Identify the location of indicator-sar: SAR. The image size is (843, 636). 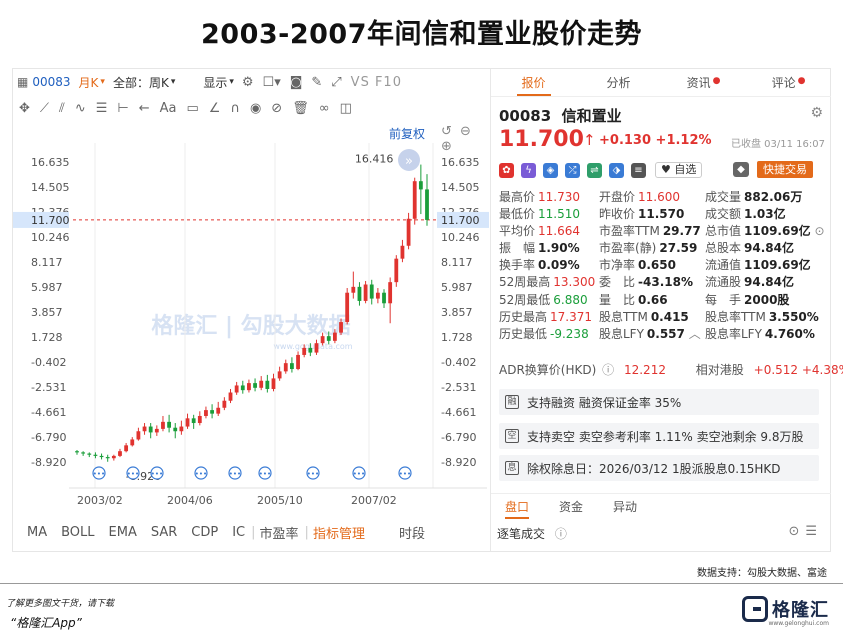
(164, 532).